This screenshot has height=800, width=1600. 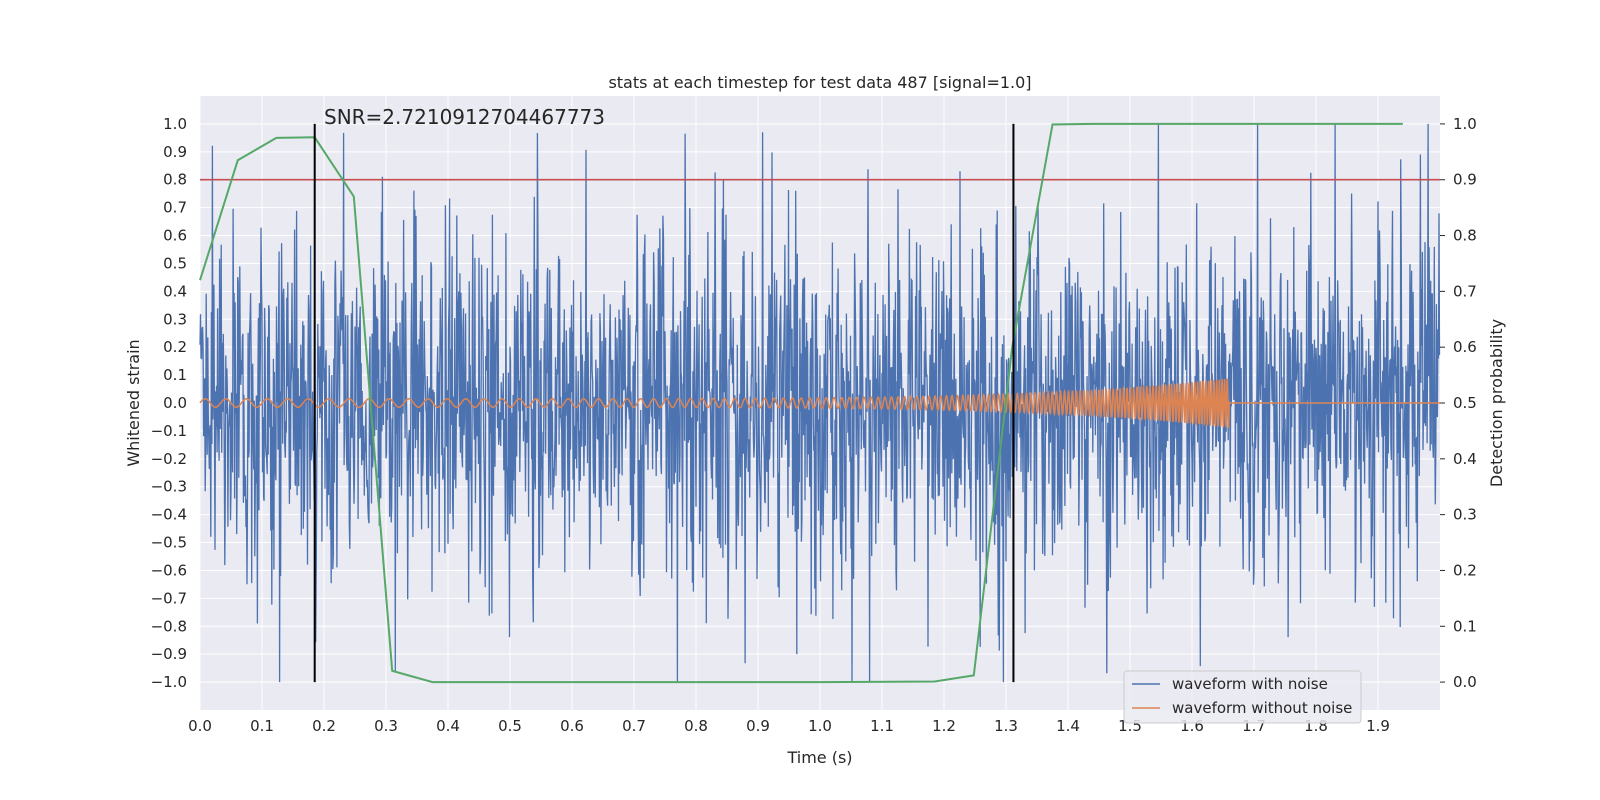 I want to click on y-tick-label: 0.5, so click(x=175, y=263).